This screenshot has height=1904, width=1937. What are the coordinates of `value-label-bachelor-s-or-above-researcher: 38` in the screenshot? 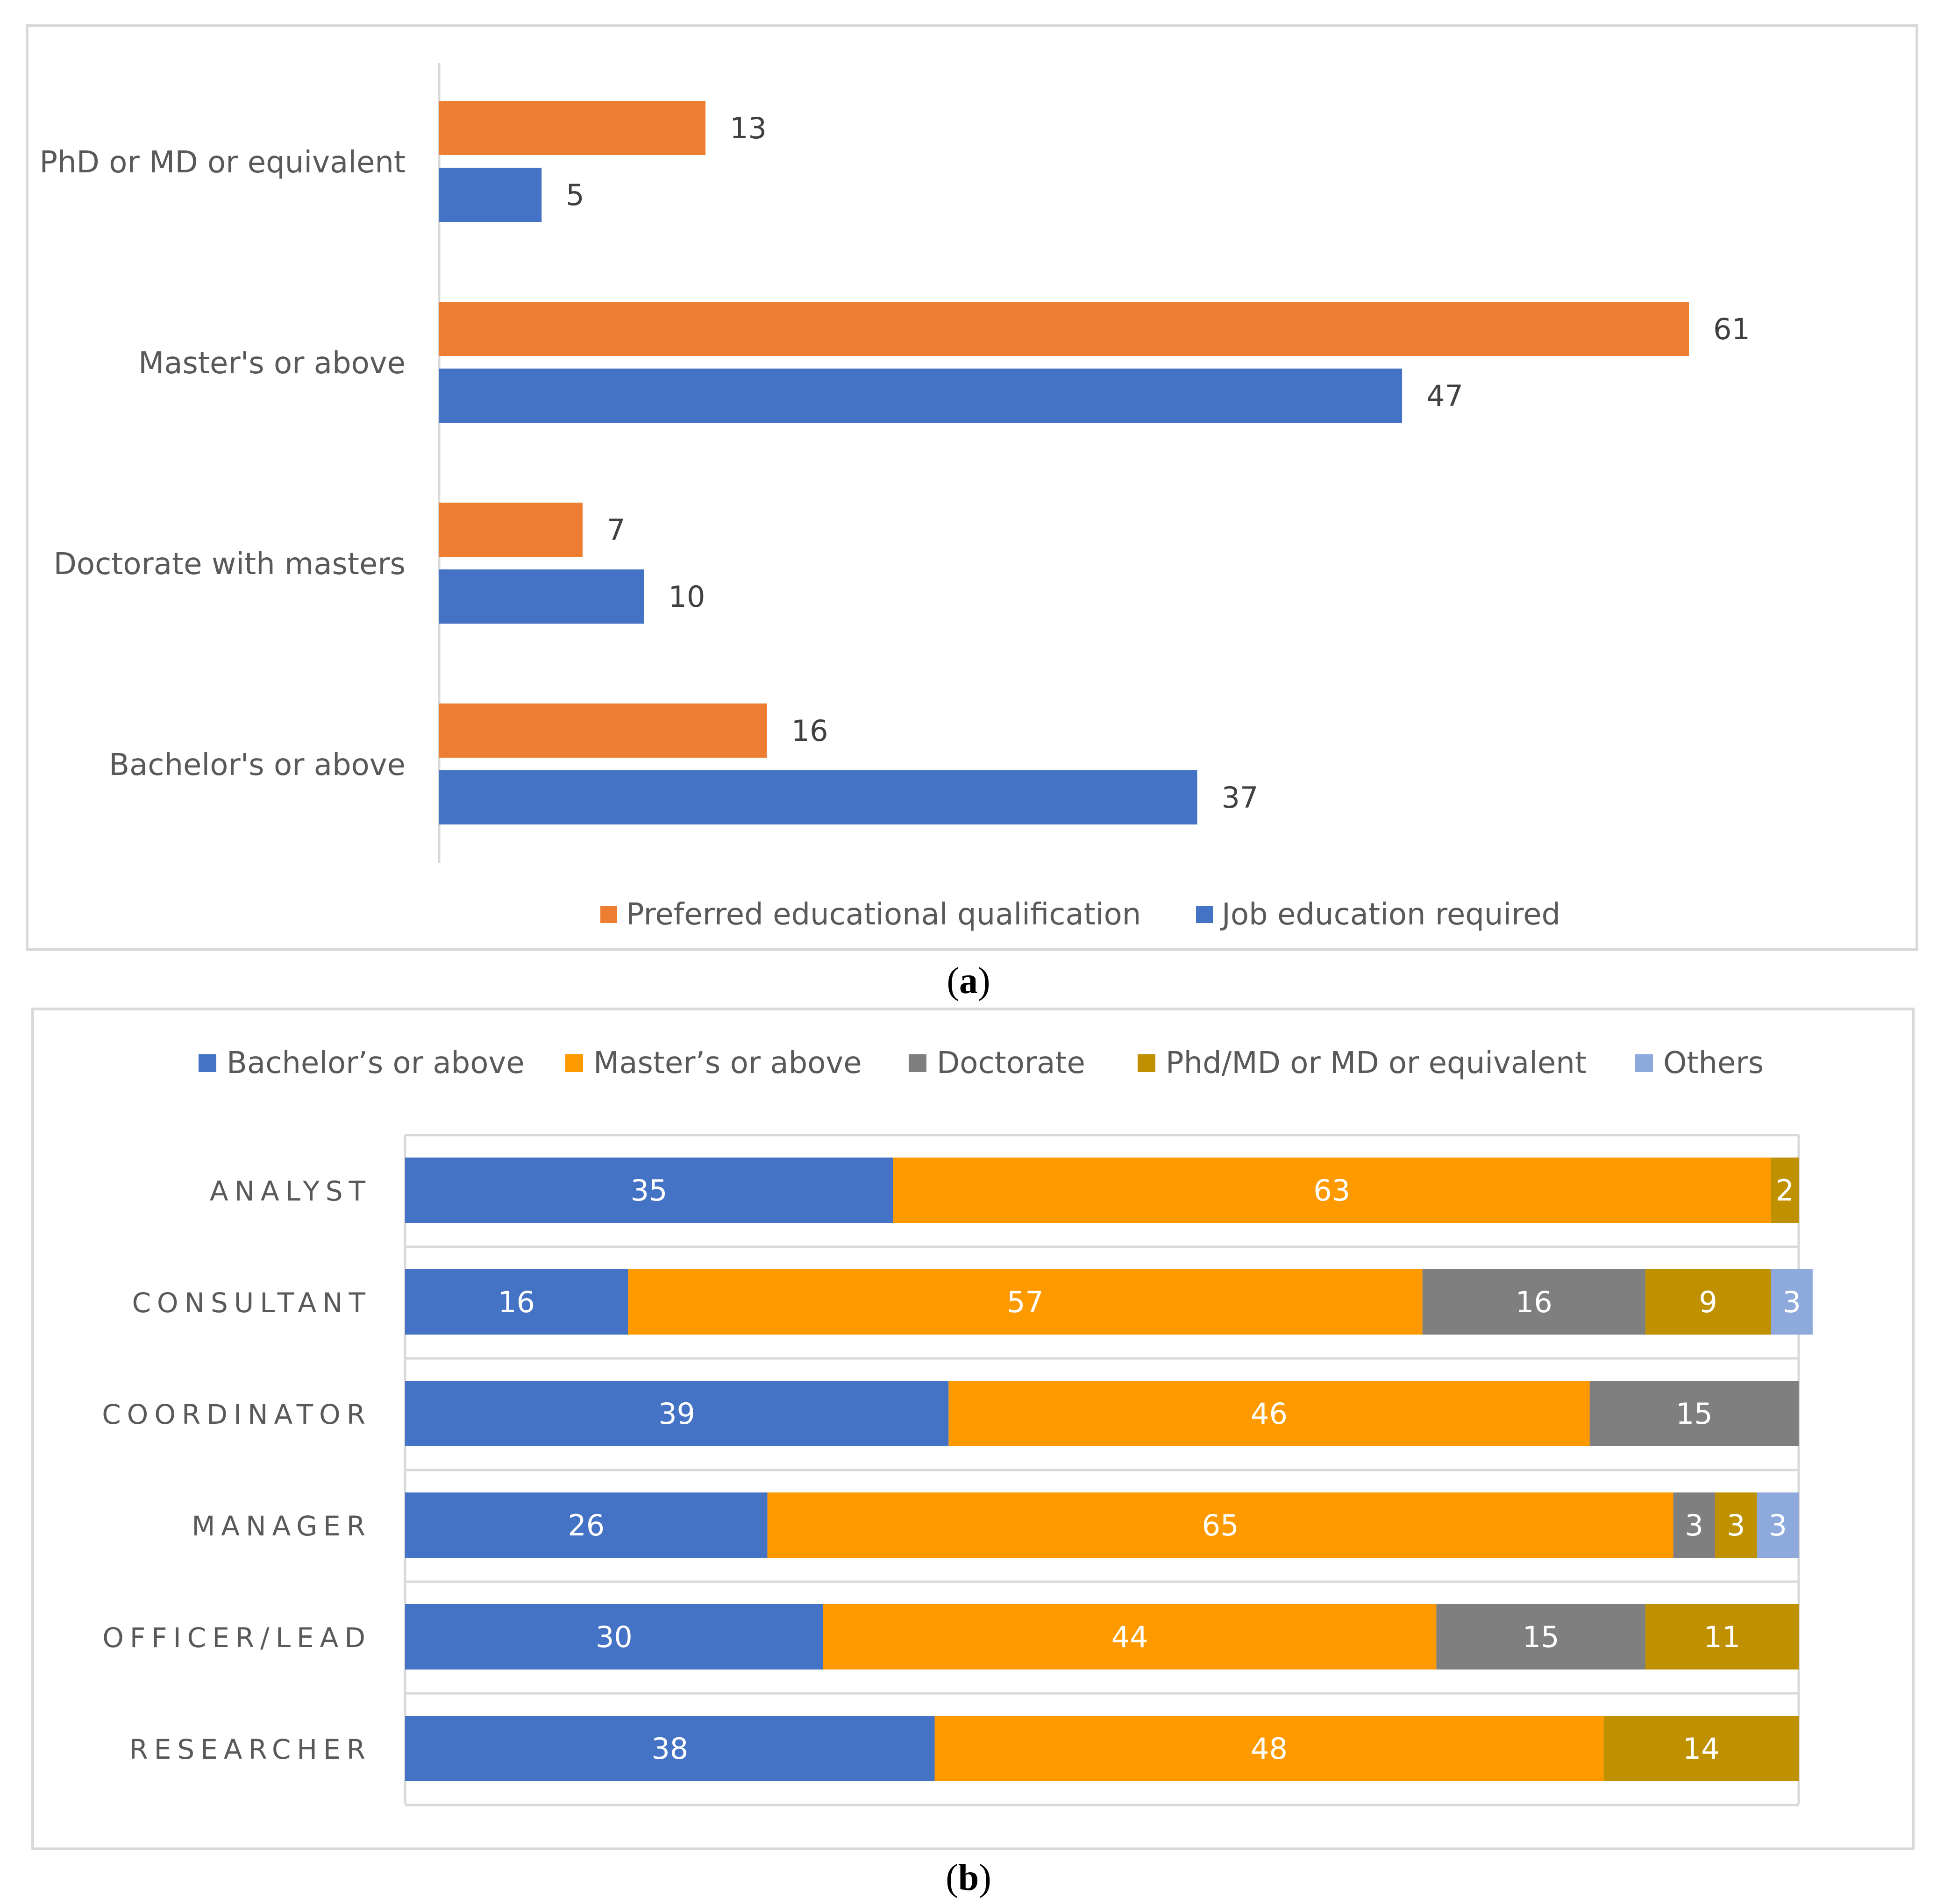 It's located at (670, 1749).